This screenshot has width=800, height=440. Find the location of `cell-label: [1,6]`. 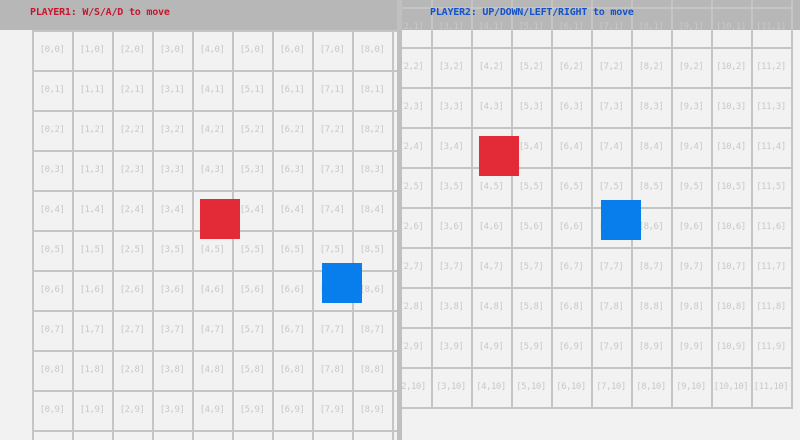

cell-label: [1,6] is located at coordinates (92, 290).